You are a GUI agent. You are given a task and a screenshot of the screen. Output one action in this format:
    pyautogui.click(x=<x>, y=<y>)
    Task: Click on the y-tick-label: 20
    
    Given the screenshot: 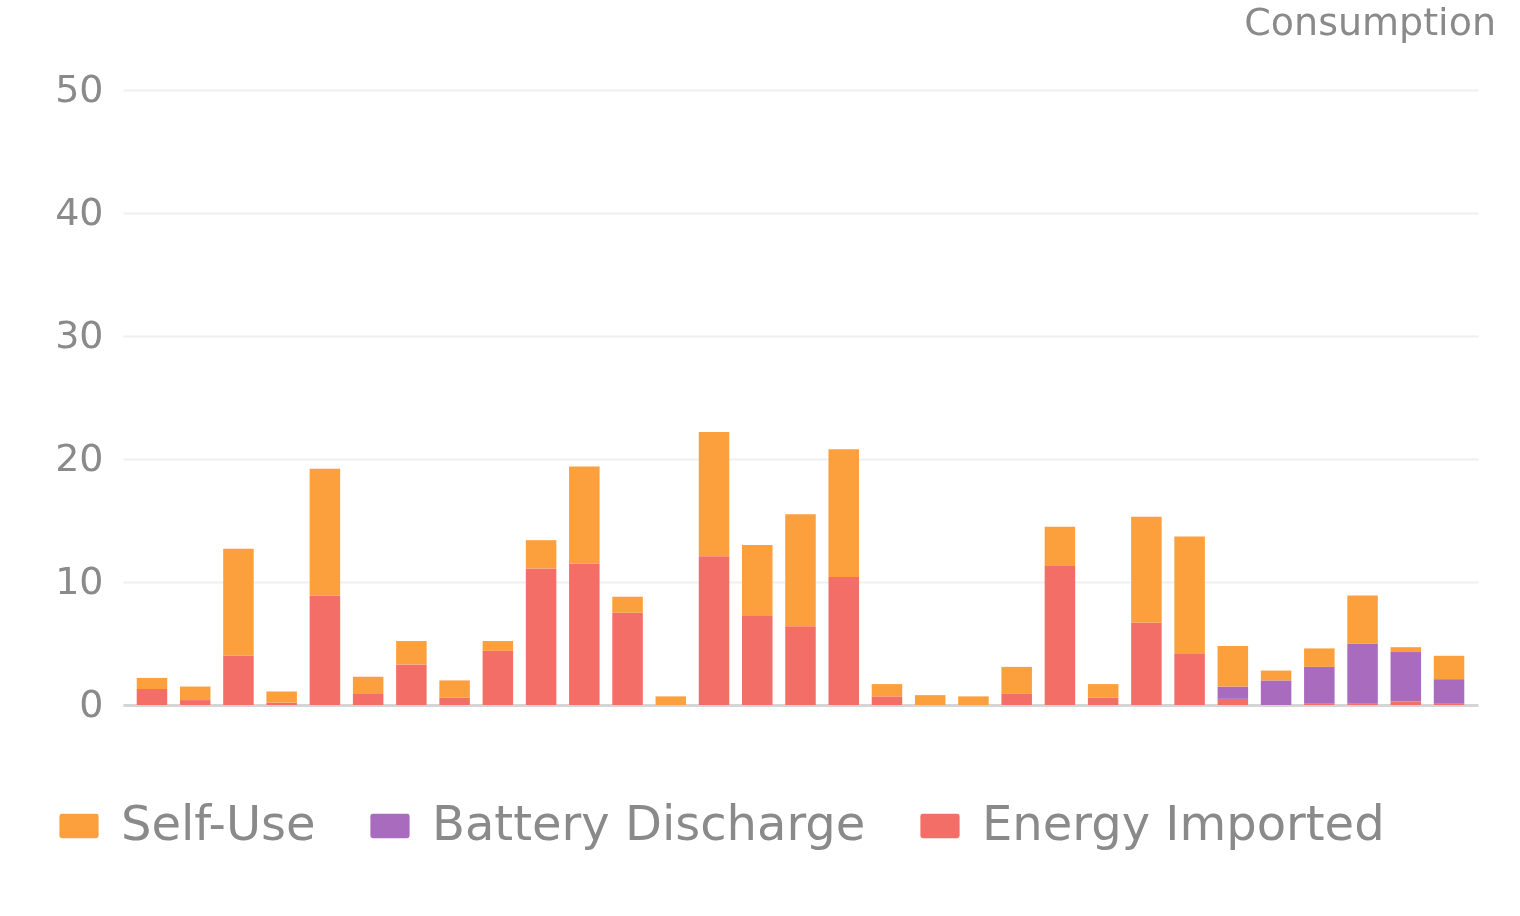 What is the action you would take?
    pyautogui.click(x=79, y=457)
    